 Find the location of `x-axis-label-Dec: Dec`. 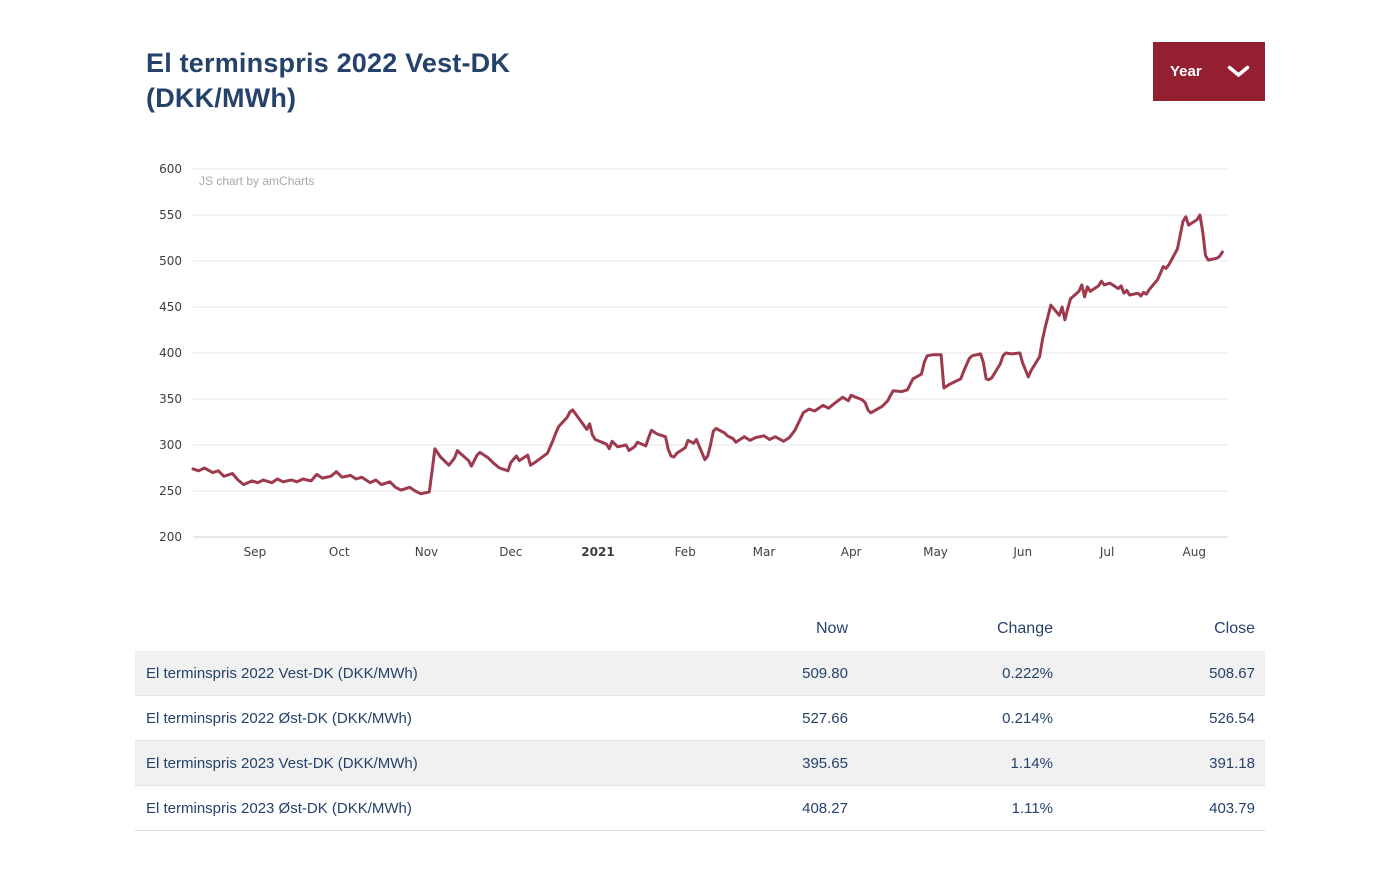

x-axis-label-Dec: Dec is located at coordinates (510, 552).